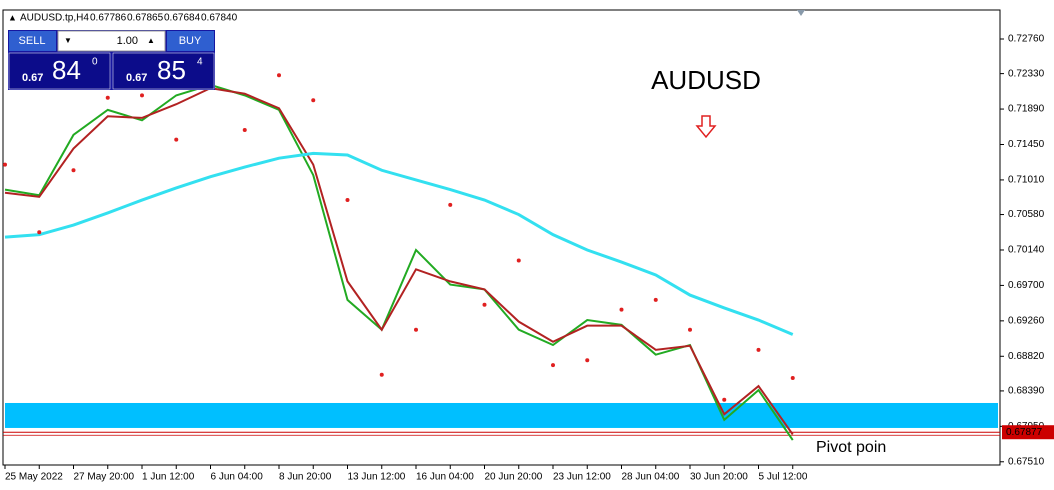  I want to click on bid-big: 84, so click(66, 70).